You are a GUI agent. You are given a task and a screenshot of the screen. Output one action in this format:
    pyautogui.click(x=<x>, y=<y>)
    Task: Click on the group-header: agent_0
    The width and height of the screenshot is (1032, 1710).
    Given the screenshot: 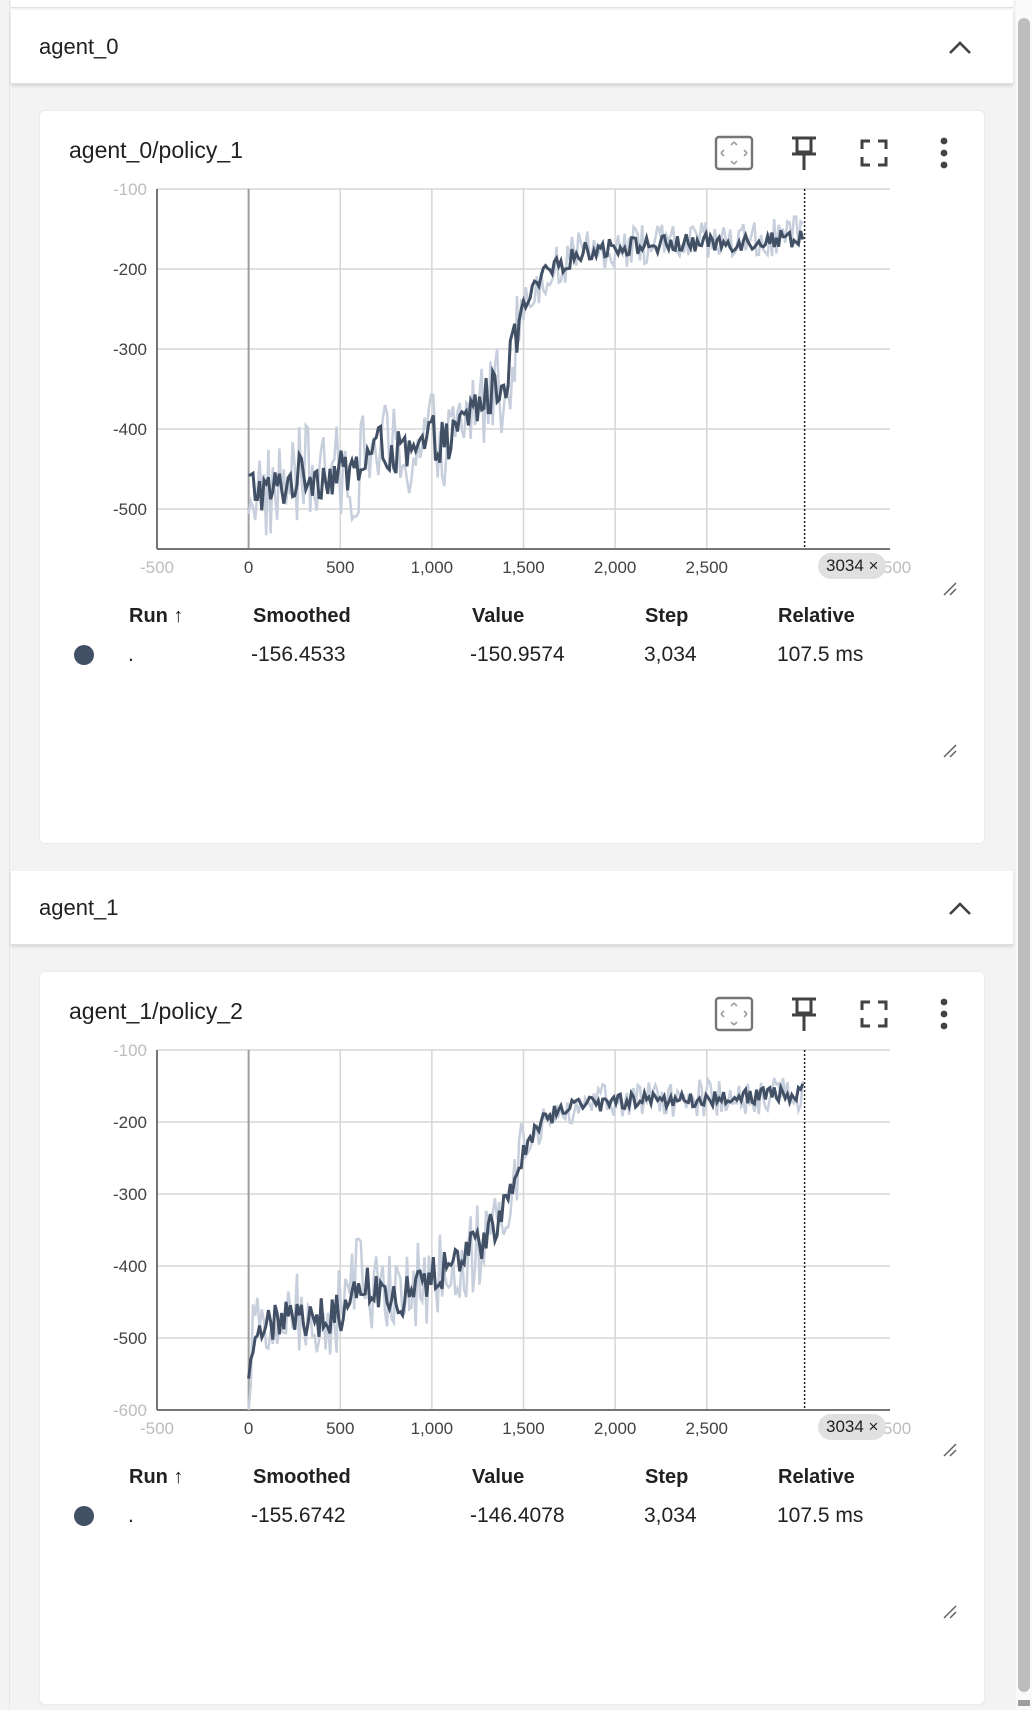 What is the action you would take?
    pyautogui.click(x=512, y=47)
    